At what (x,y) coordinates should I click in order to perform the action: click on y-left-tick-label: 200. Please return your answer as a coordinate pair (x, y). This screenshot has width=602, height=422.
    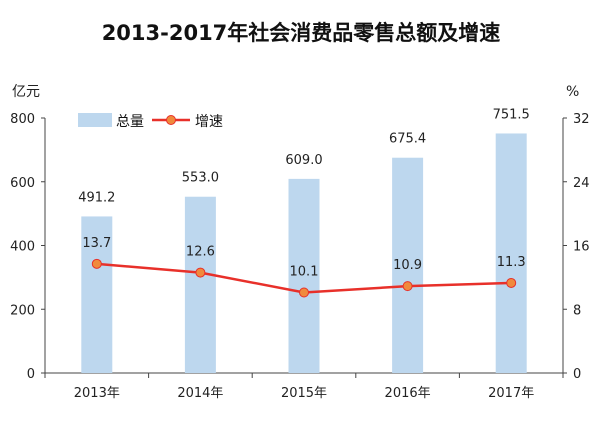
    Looking at the image, I should click on (22, 310).